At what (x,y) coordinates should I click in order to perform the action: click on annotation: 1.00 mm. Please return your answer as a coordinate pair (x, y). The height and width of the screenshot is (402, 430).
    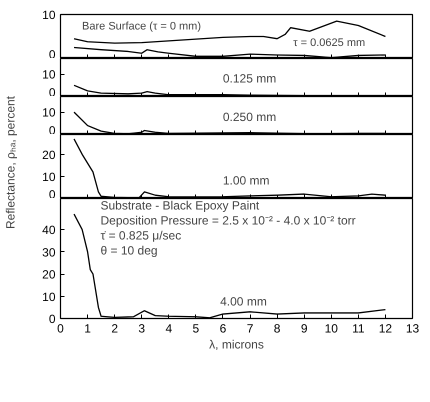
    Looking at the image, I should click on (246, 181).